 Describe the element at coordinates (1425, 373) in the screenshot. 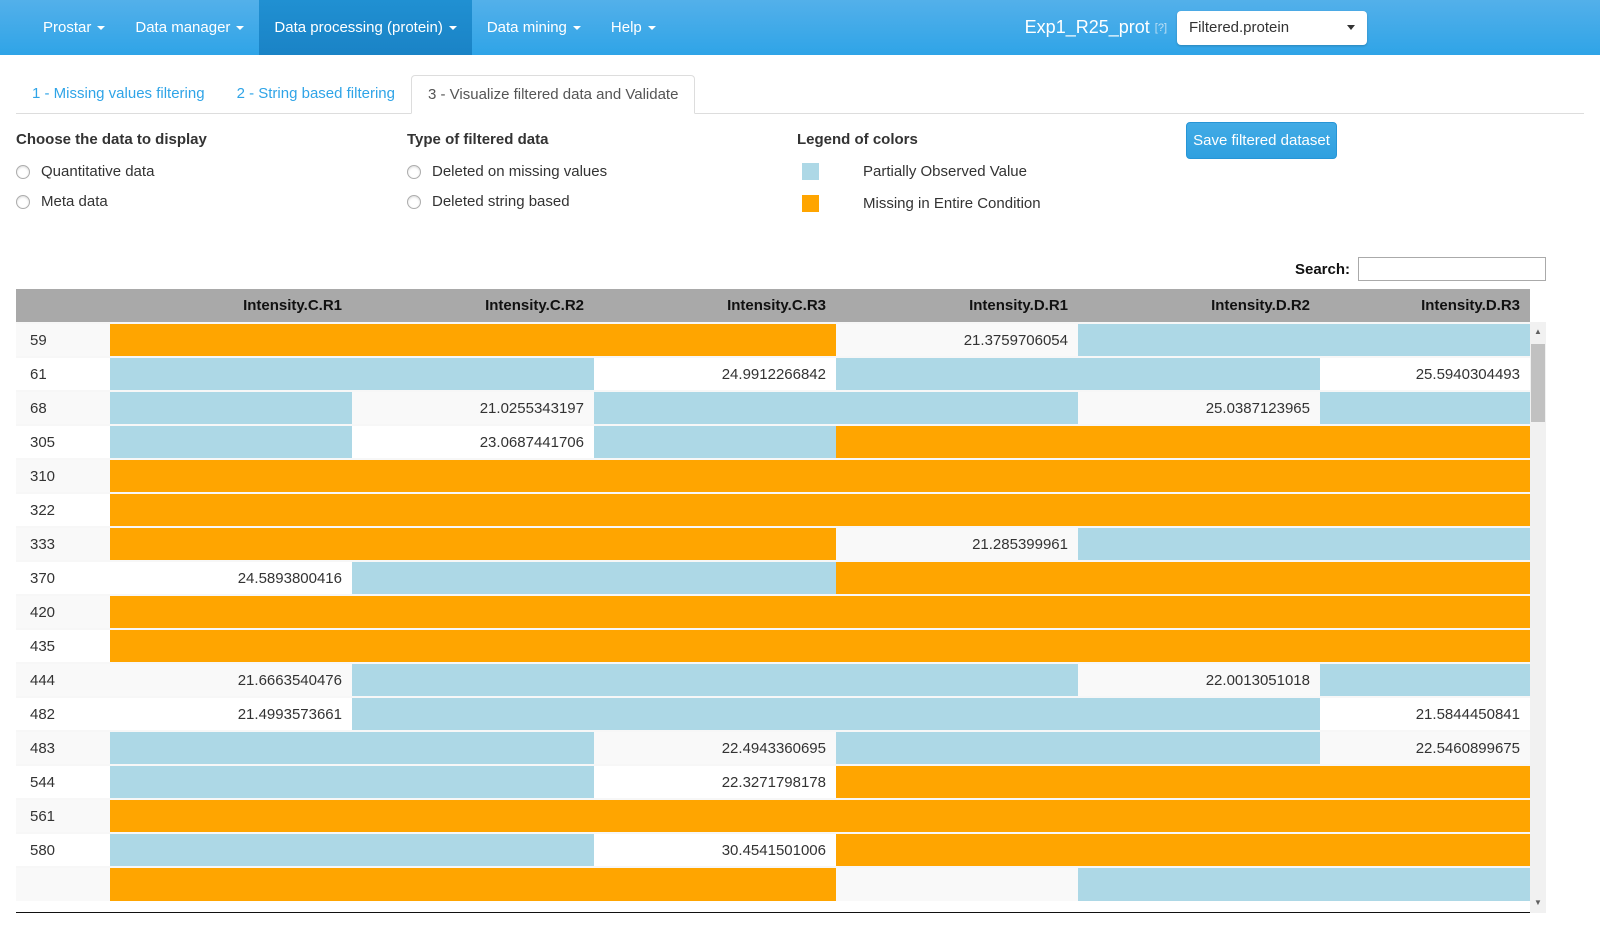

I see `value-cell: 25.5940304493` at that location.